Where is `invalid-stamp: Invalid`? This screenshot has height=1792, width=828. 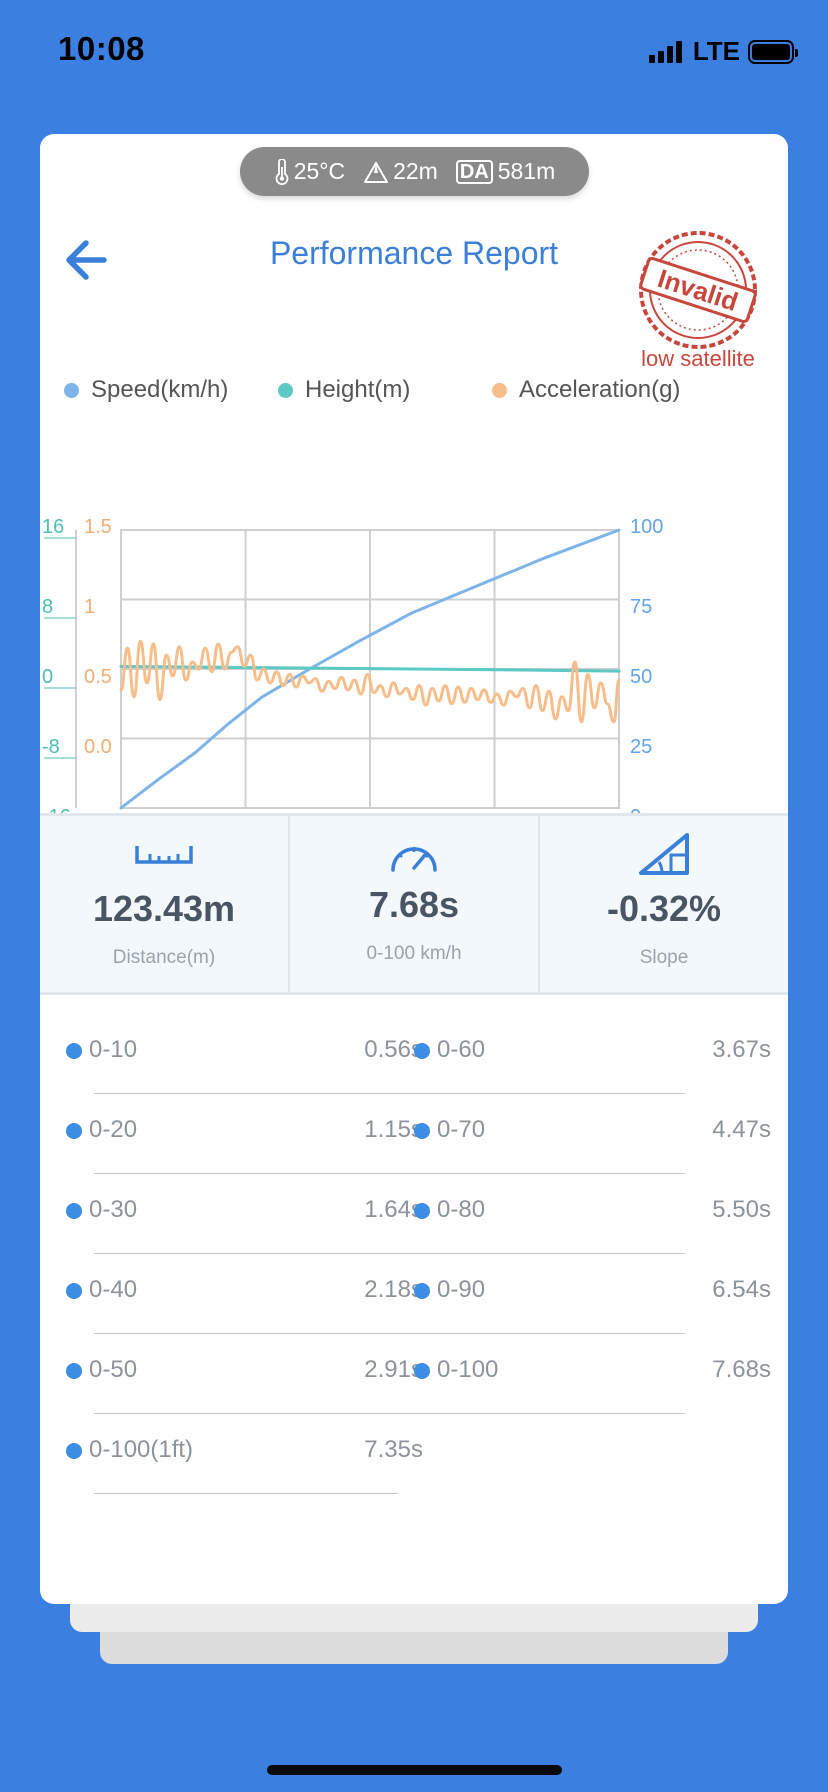 invalid-stamp: Invalid is located at coordinates (698, 290).